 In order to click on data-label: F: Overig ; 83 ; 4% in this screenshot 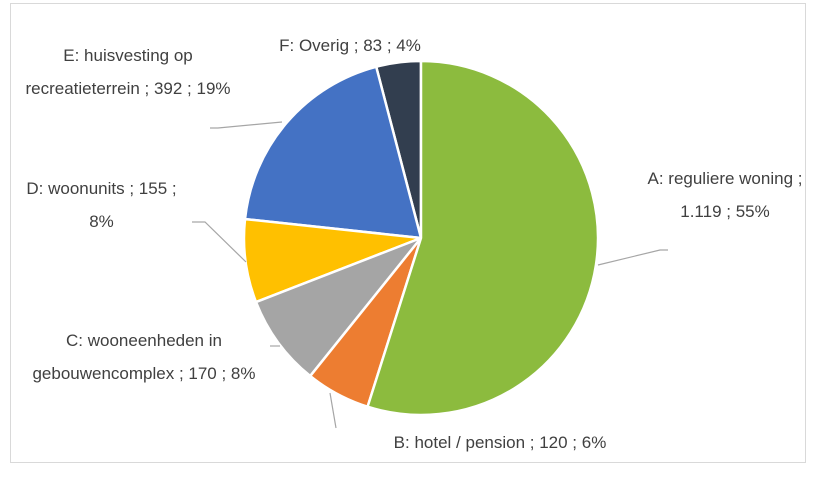, I will do `click(350, 45)`.